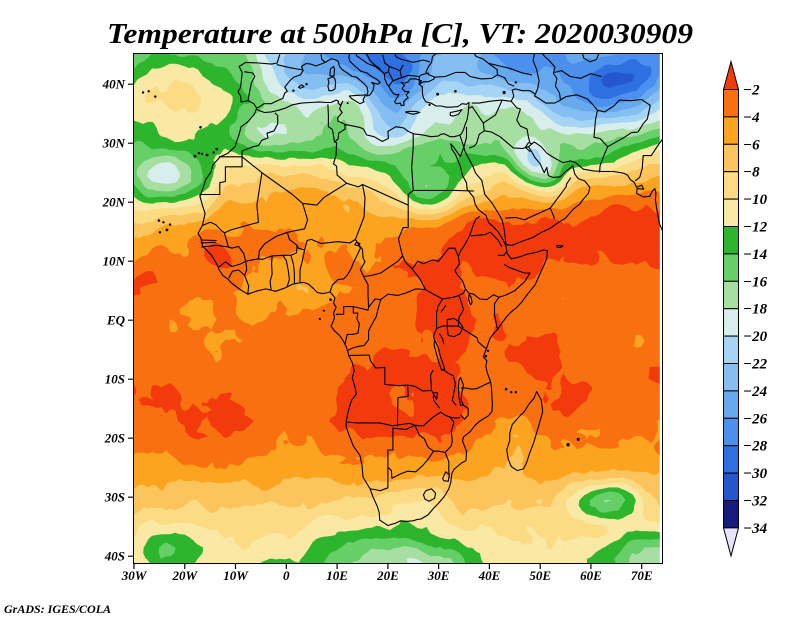 This screenshot has width=800, height=623. What do you see at coordinates (114, 556) in the screenshot?
I see `svg-text: 40S` at bounding box center [114, 556].